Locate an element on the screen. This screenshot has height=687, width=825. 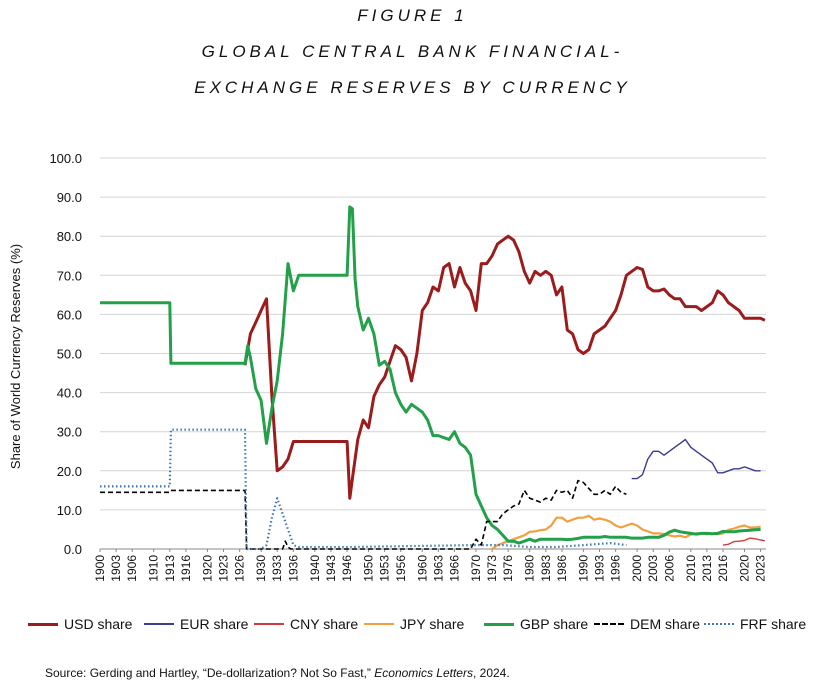
x-tick-label: 1980 is located at coordinates (530, 568).